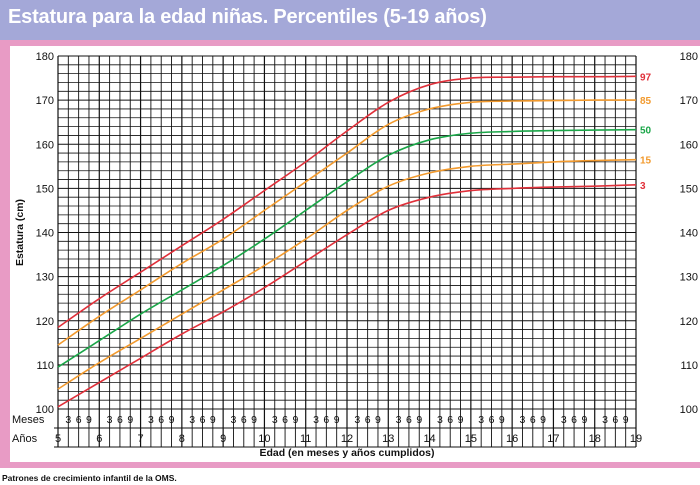  Describe the element at coordinates (45, 57) in the screenshot. I see `y-tick-label-left: 180` at that location.